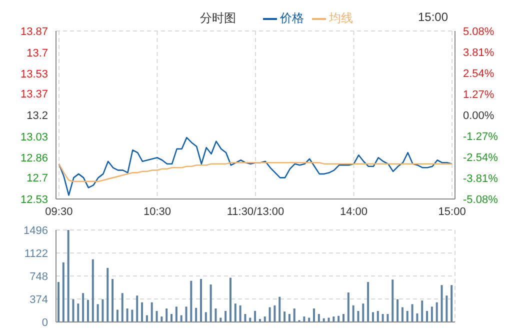  I want to click on y-tick-label: 13.37, so click(34, 94).